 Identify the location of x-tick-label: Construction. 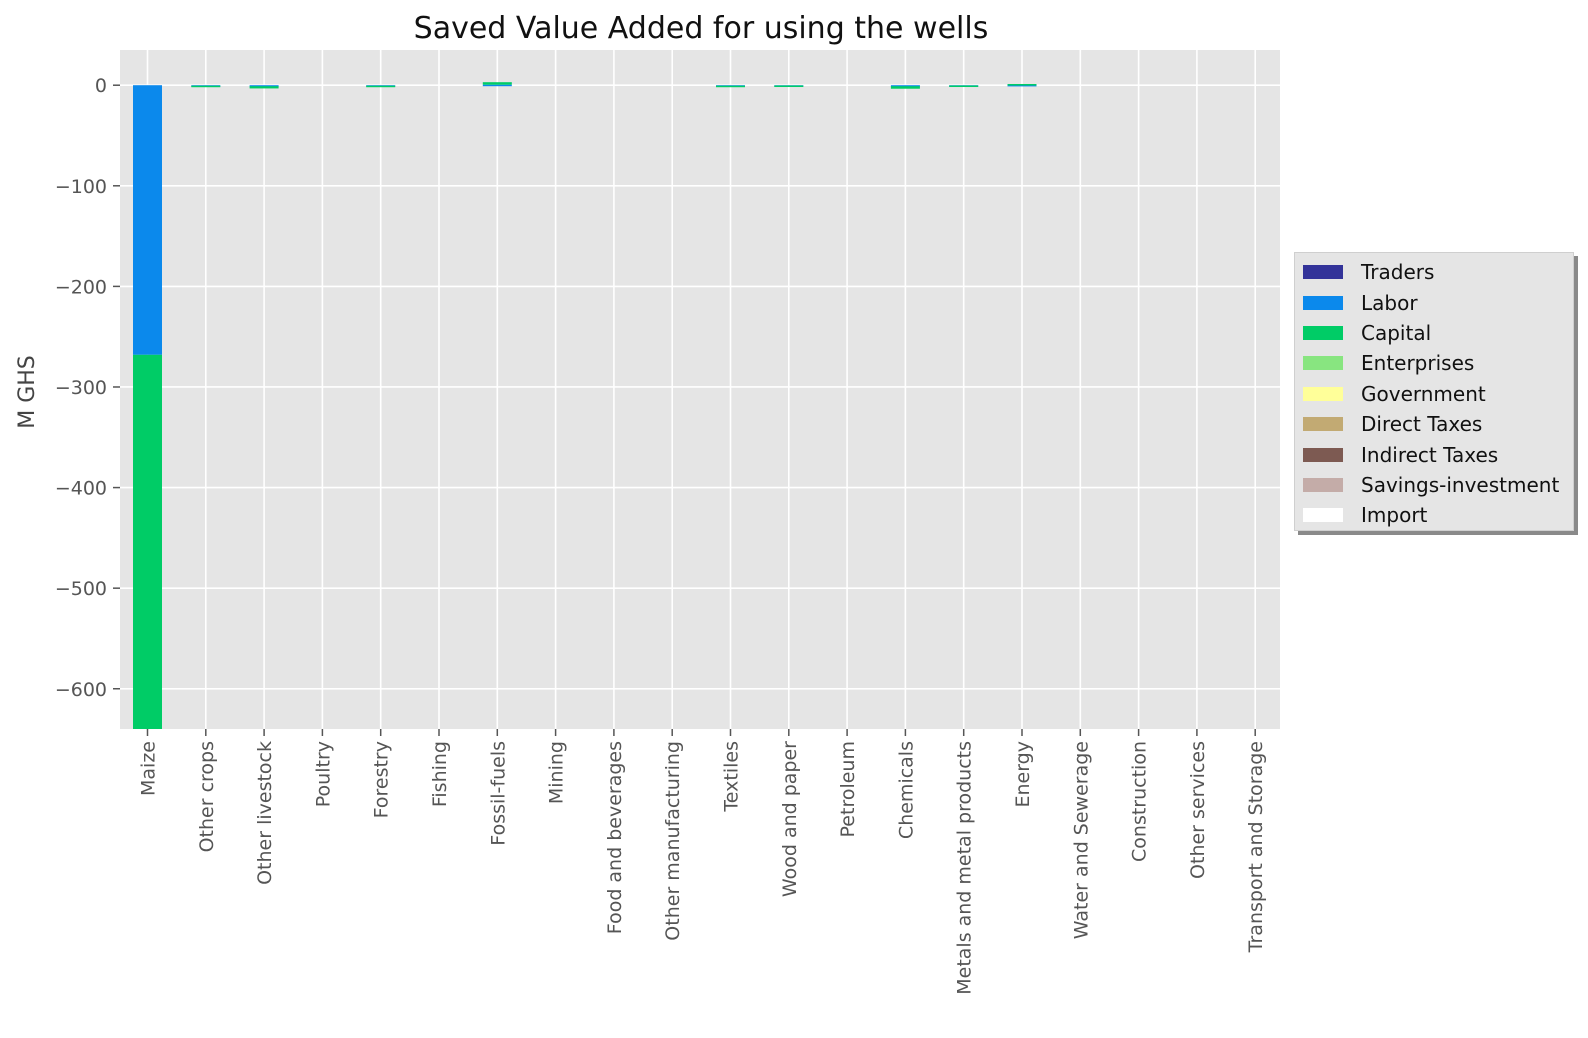
(1140, 801).